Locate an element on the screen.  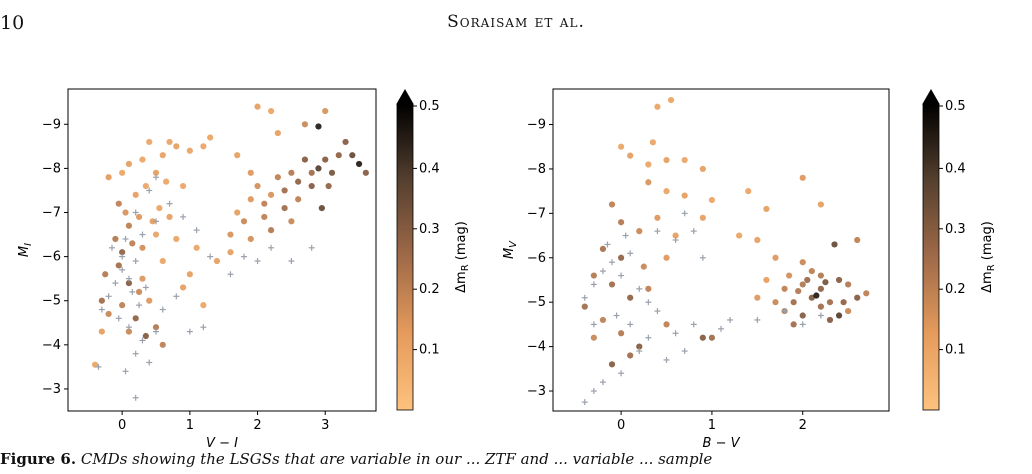
colorbar-tick-label: 0.5 is located at coordinates (955, 106).